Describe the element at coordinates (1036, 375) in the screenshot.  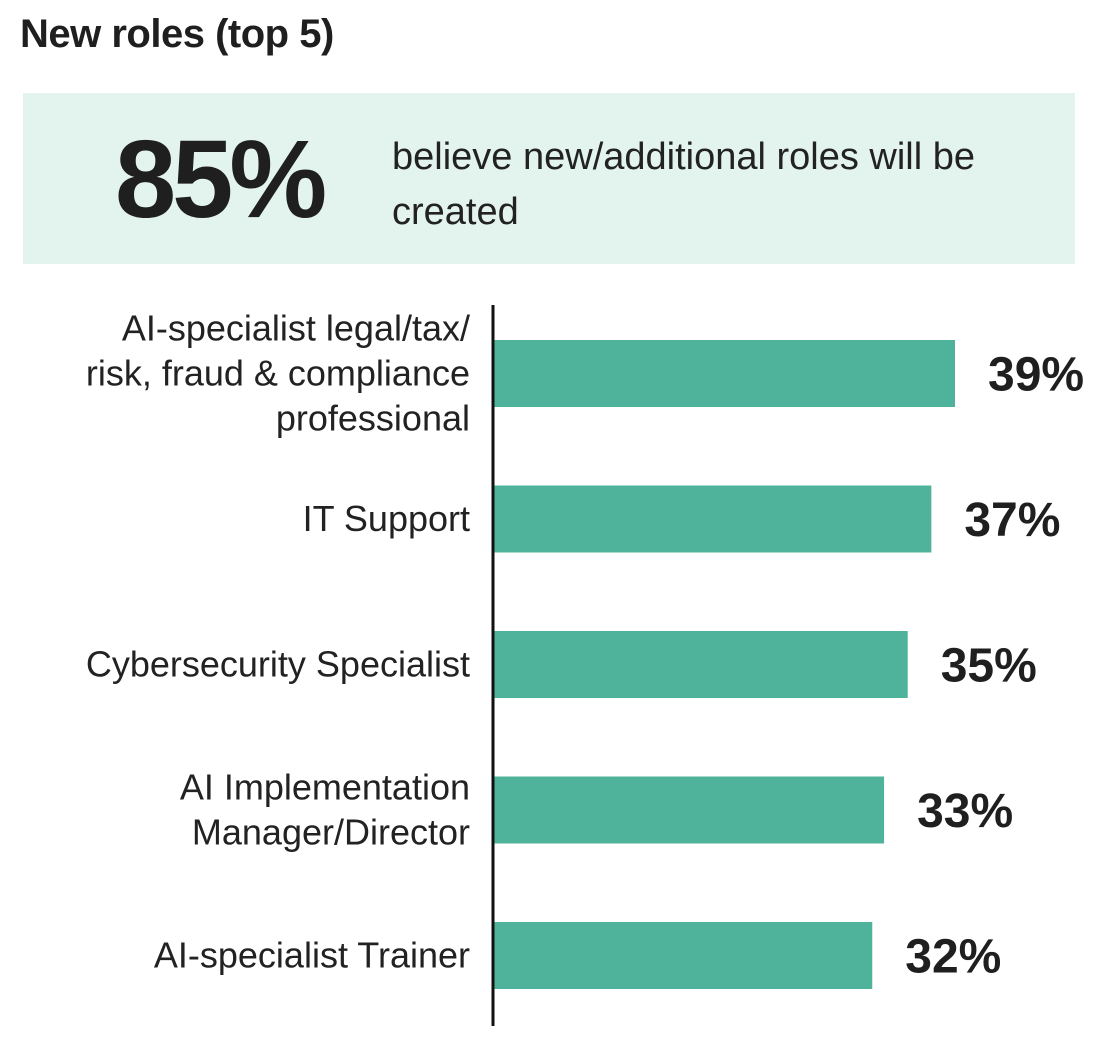
I see `bar-value-label: 39%` at that location.